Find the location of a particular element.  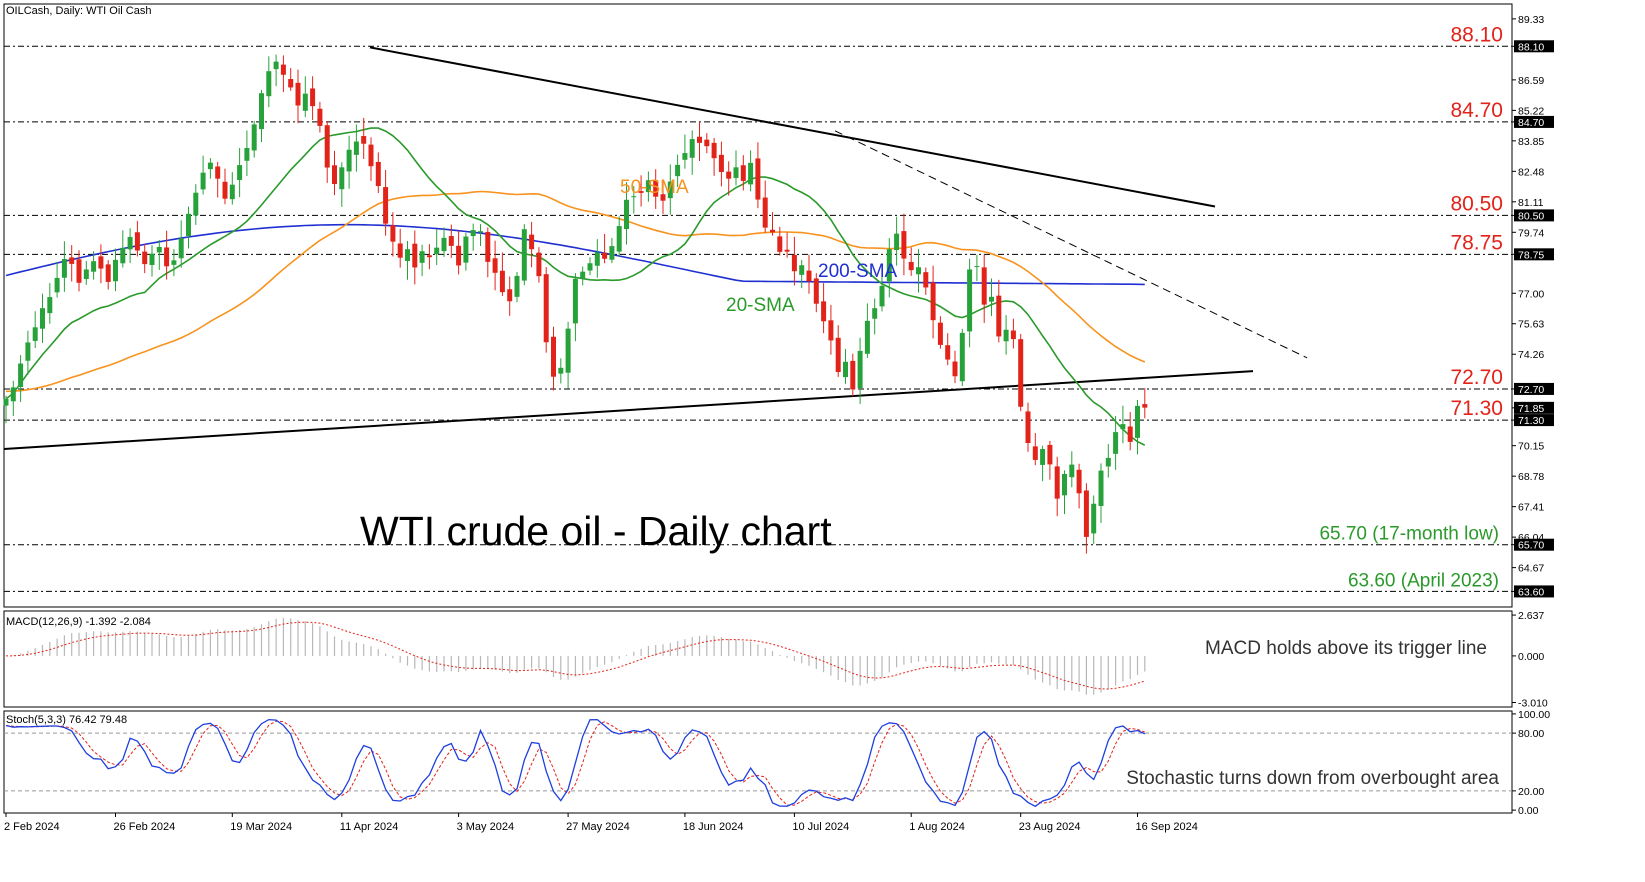

macd-label: MACD(12,26,9) -1.392 -2.084 is located at coordinates (78, 622).